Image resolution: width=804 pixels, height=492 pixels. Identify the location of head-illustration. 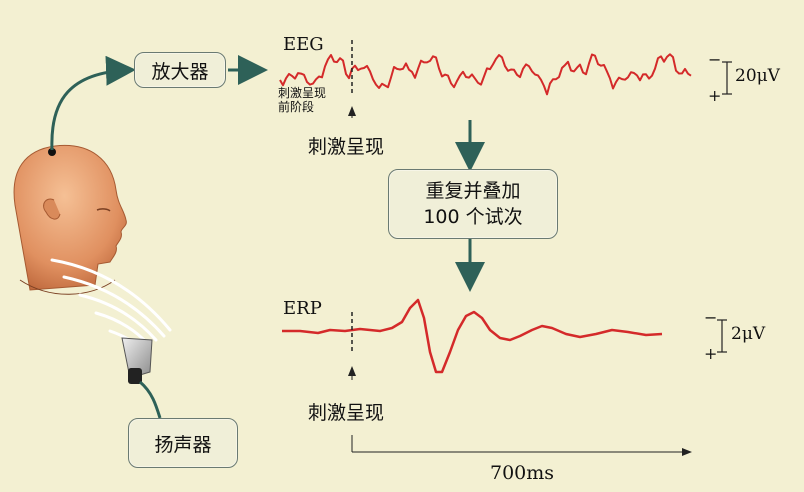
(70, 219).